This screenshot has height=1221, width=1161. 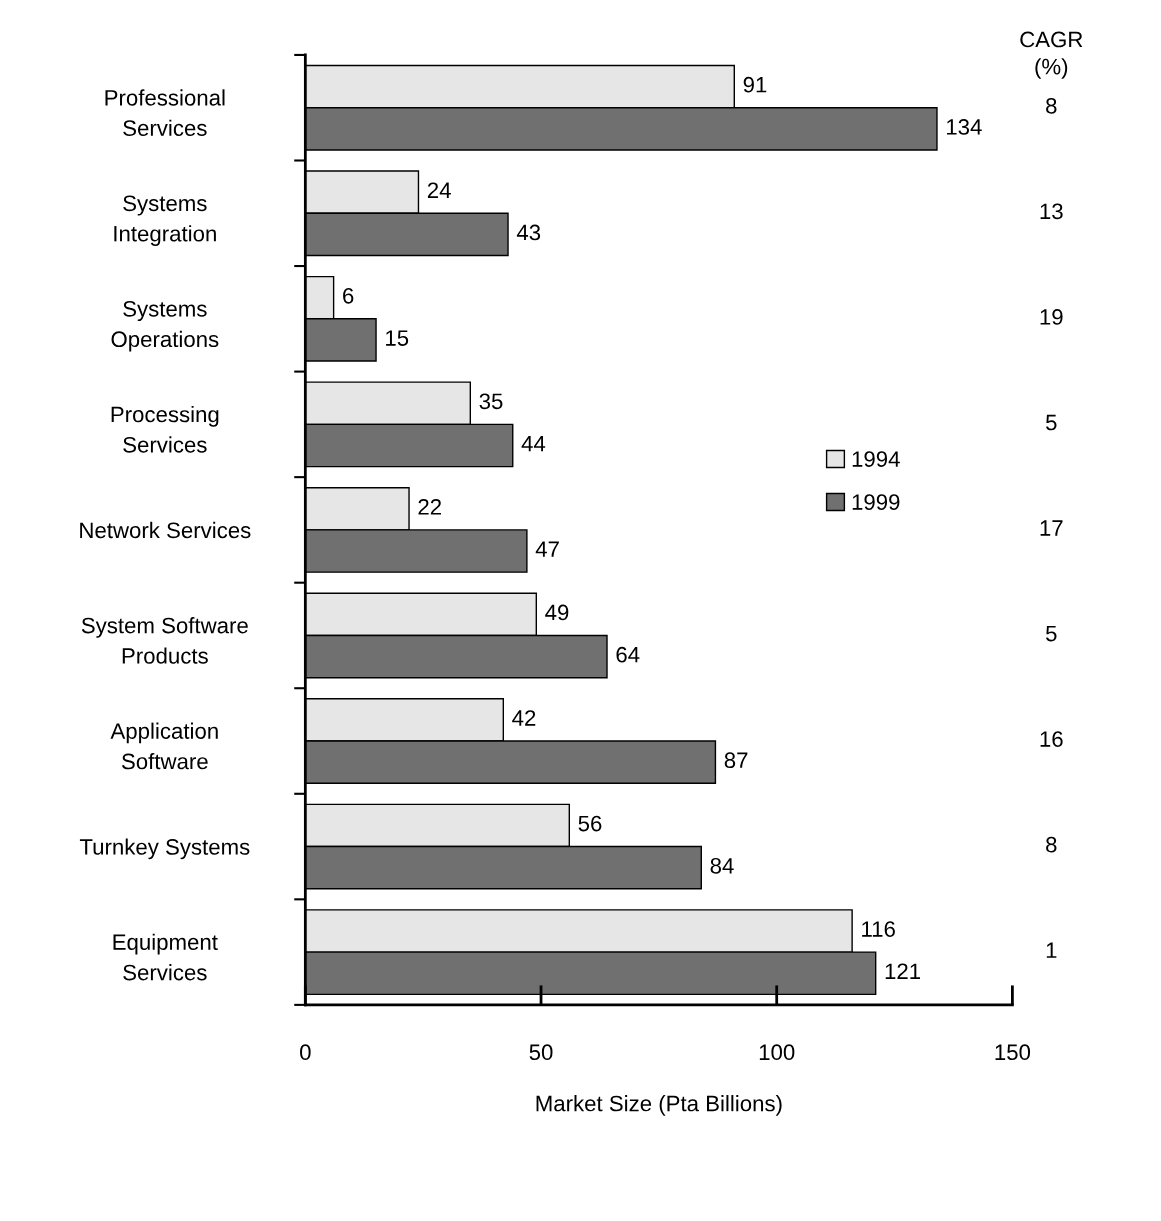 I want to click on y-tick-label: Equipment Services, so click(x=165, y=957).